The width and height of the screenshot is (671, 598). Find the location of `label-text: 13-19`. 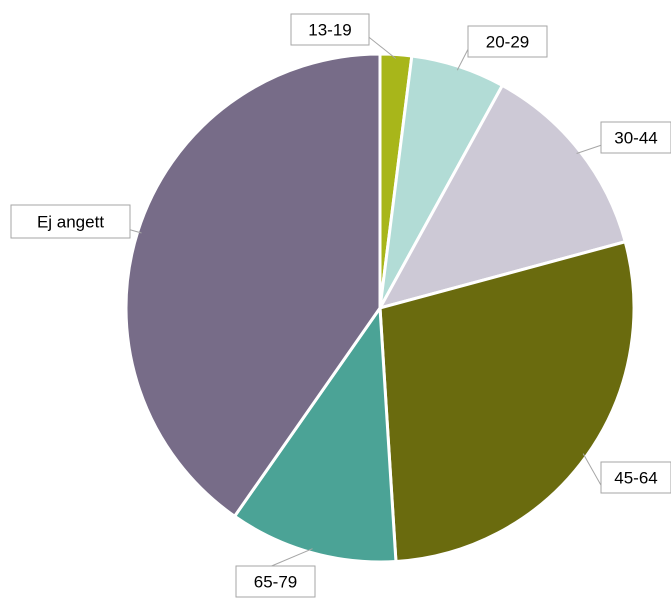

label-text: 13-19 is located at coordinates (329, 30).